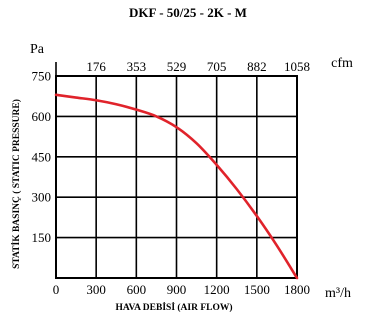 Image resolution: width=371 pixels, height=320 pixels. I want to click on x-tick-label-1500: 1500, so click(257, 289).